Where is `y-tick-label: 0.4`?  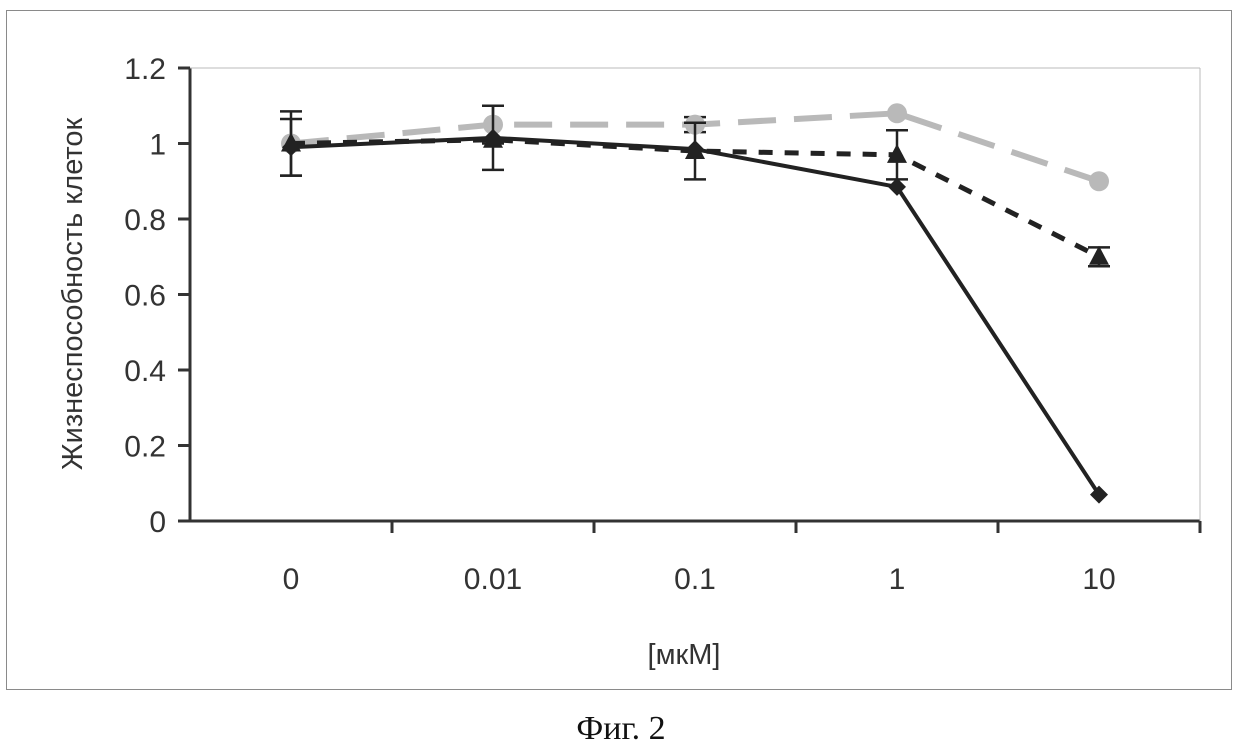
y-tick-label: 0.4 is located at coordinates (145, 371).